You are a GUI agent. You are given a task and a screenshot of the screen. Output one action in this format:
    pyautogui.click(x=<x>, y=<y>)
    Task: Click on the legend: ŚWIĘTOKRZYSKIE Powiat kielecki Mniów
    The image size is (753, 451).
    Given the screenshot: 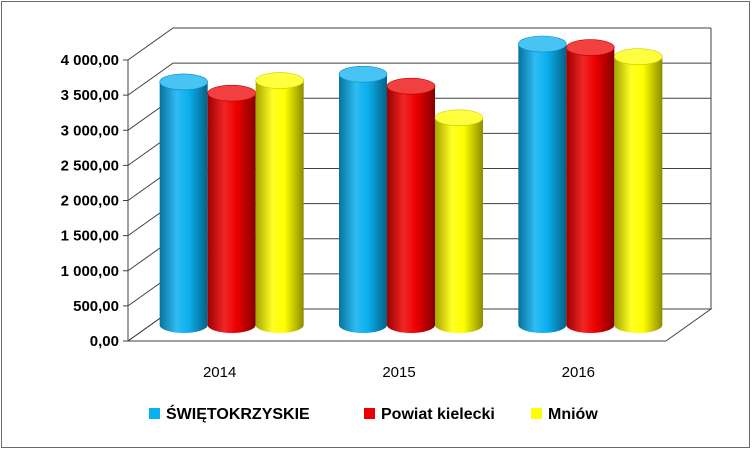 What is the action you would take?
    pyautogui.click(x=373, y=413)
    